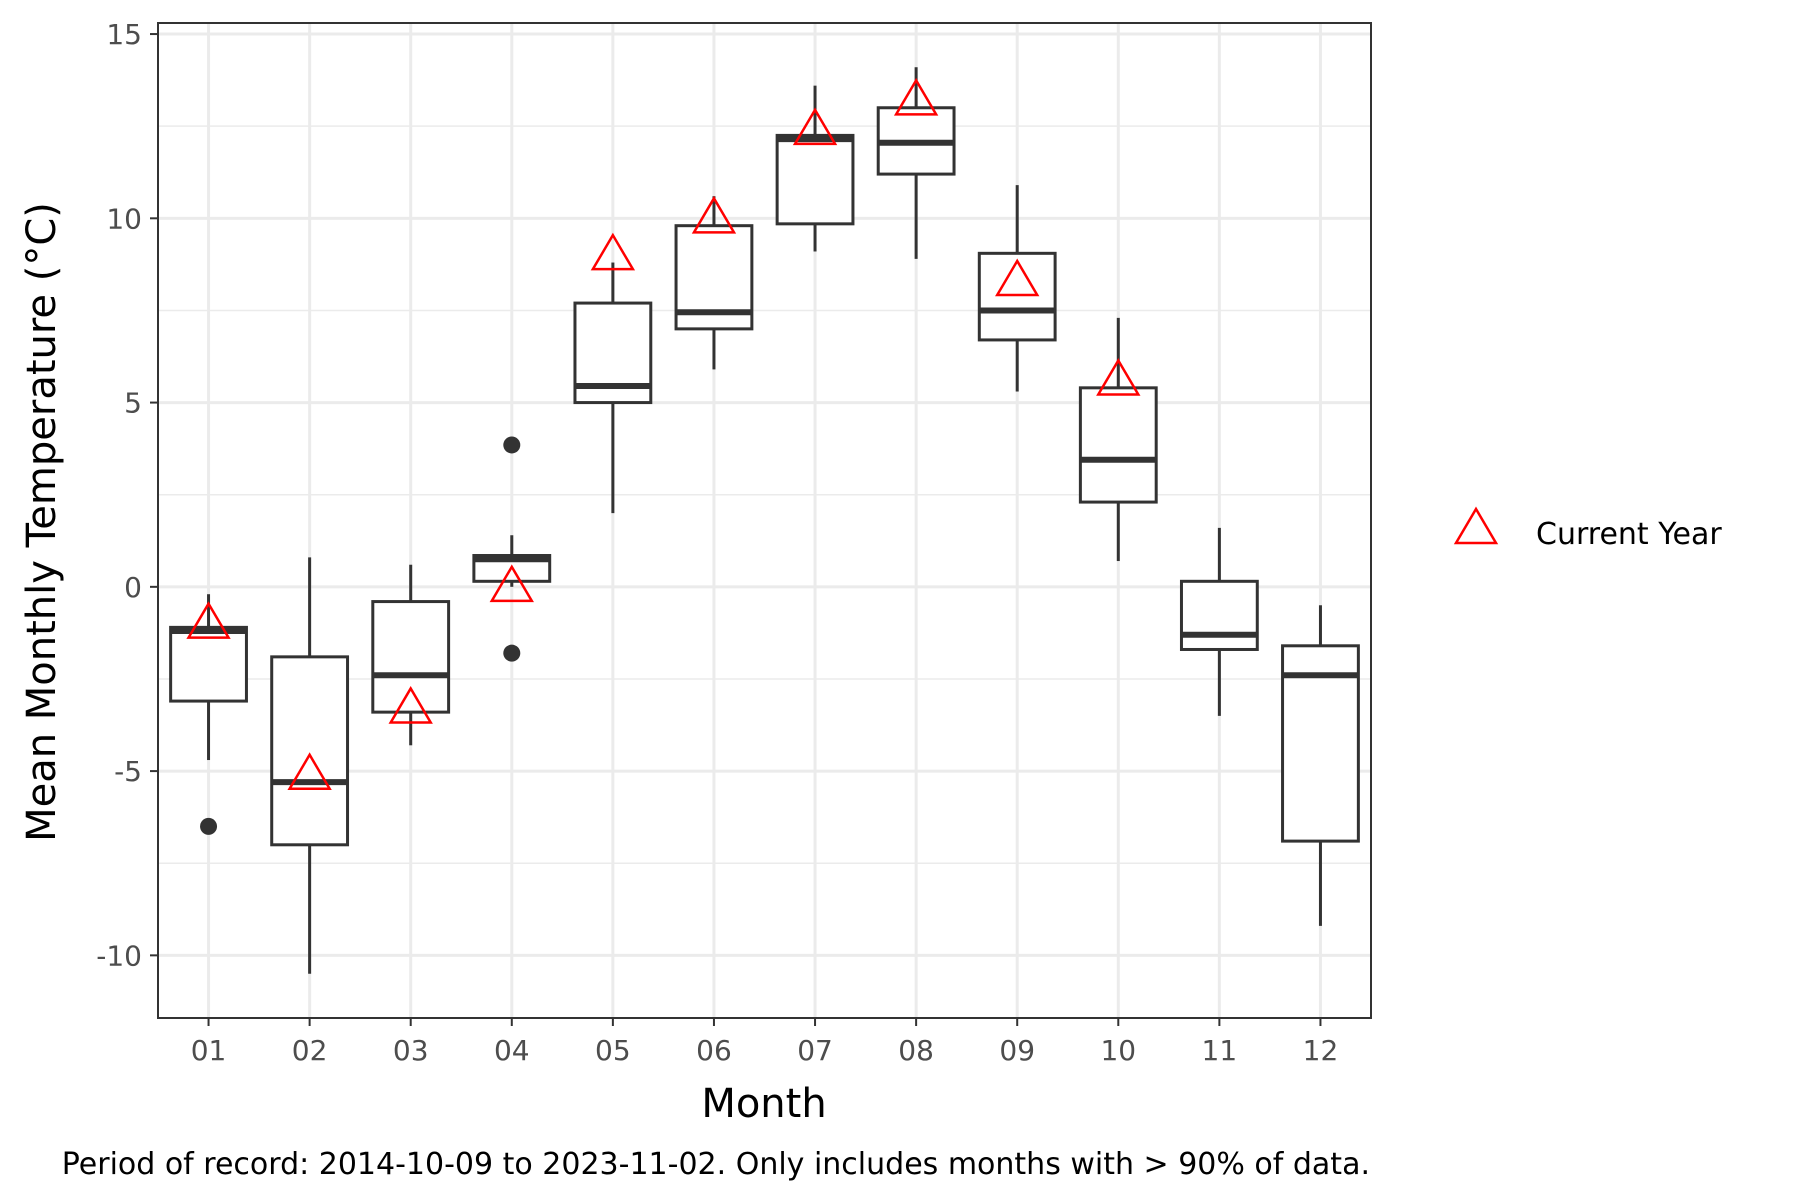 Image resolution: width=1800 pixels, height=1200 pixels. I want to click on legend-label-current-year: Current Year, so click(1629, 534).